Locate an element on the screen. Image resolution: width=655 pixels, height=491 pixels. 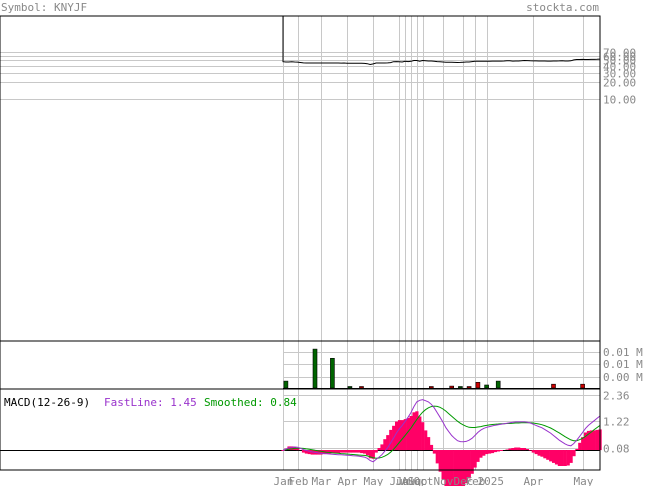
x-tick-label: May is located at coordinates (584, 480).